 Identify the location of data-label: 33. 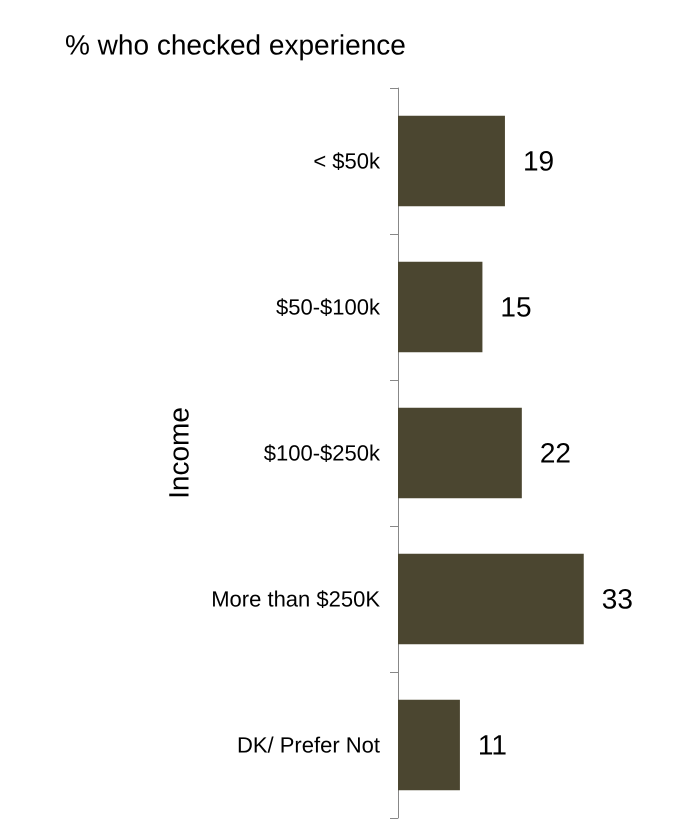
(617, 599).